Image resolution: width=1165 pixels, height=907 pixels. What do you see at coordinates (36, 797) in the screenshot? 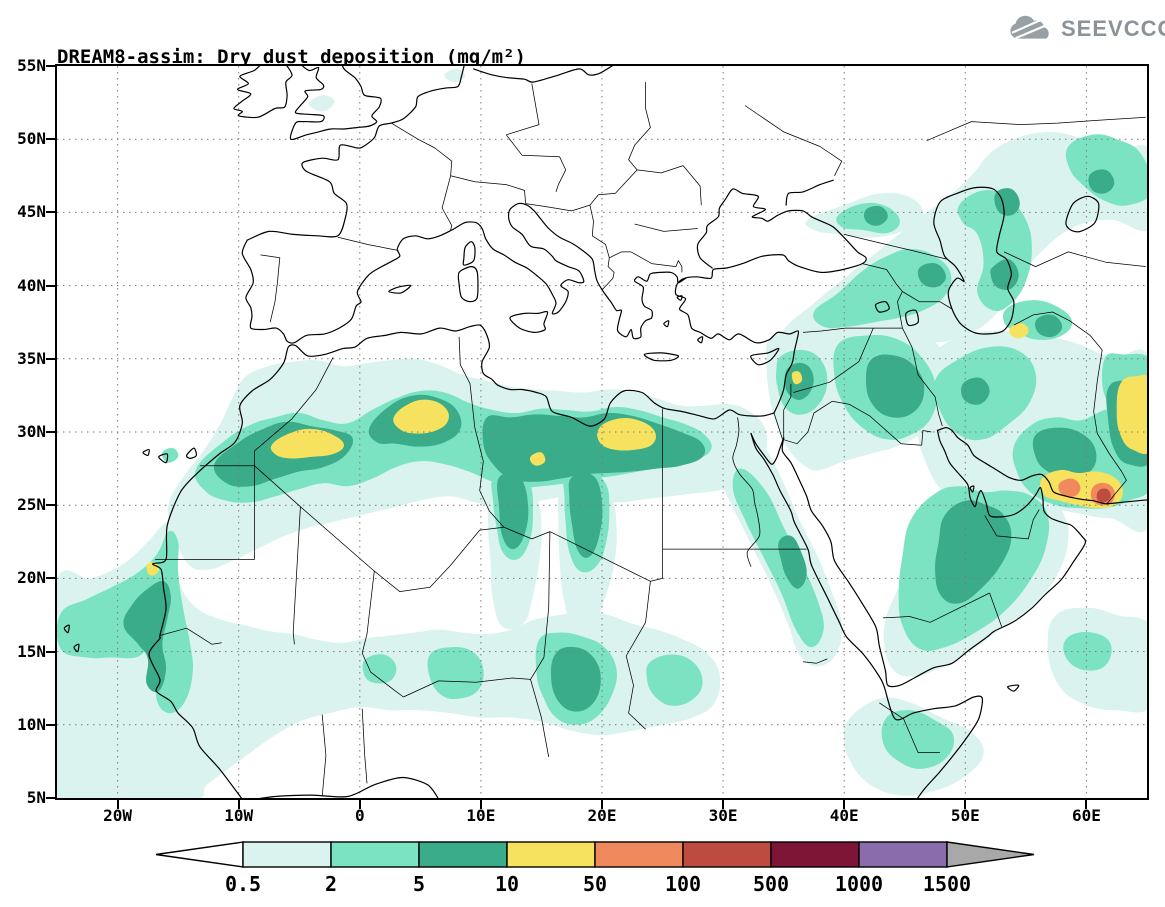
I see `lat-label-5N: 5N` at bounding box center [36, 797].